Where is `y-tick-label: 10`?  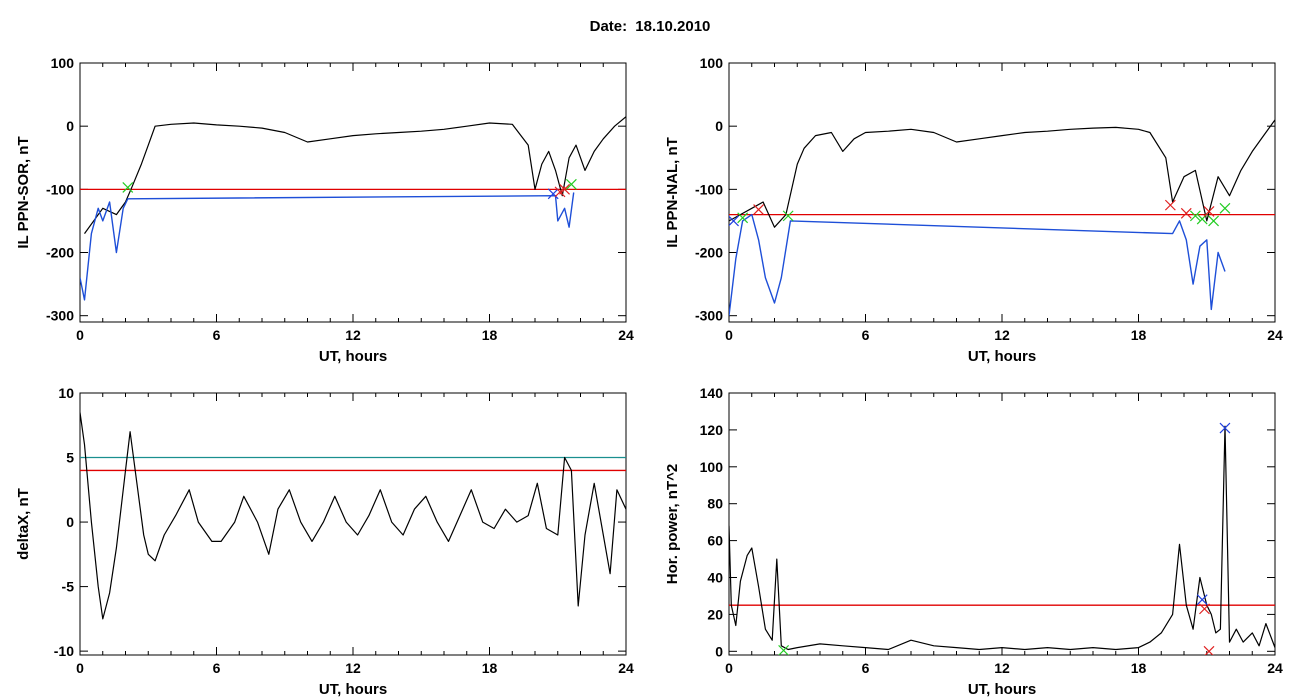 y-tick-label: 10 is located at coordinates (66, 393).